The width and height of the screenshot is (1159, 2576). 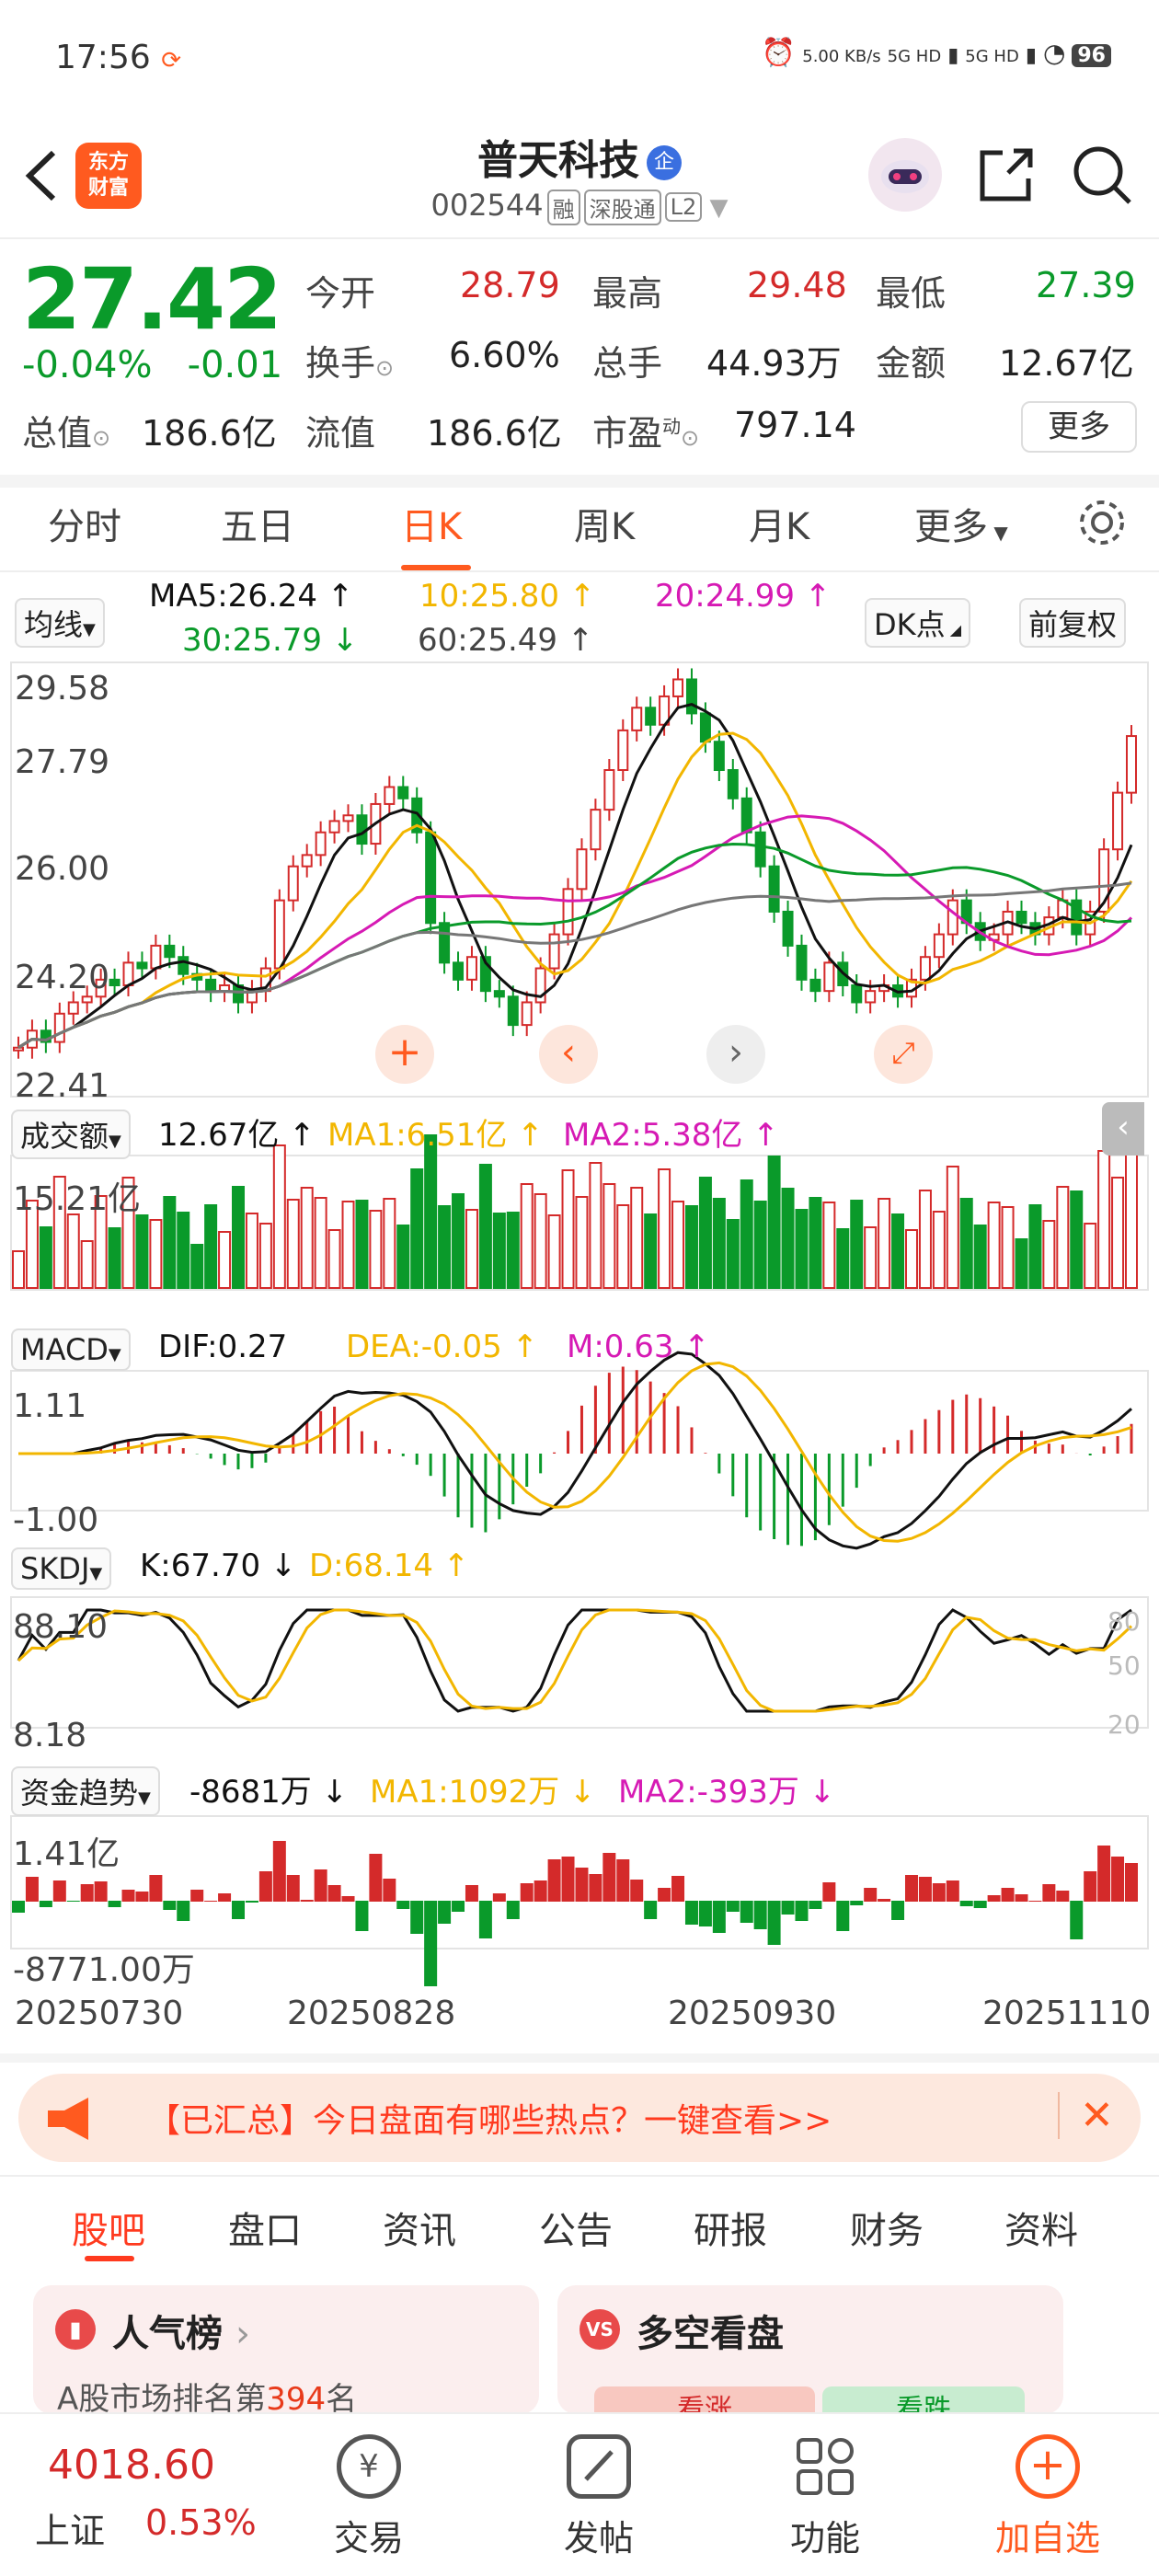 I want to click on tab-finance: 财务, so click(x=887, y=2231).